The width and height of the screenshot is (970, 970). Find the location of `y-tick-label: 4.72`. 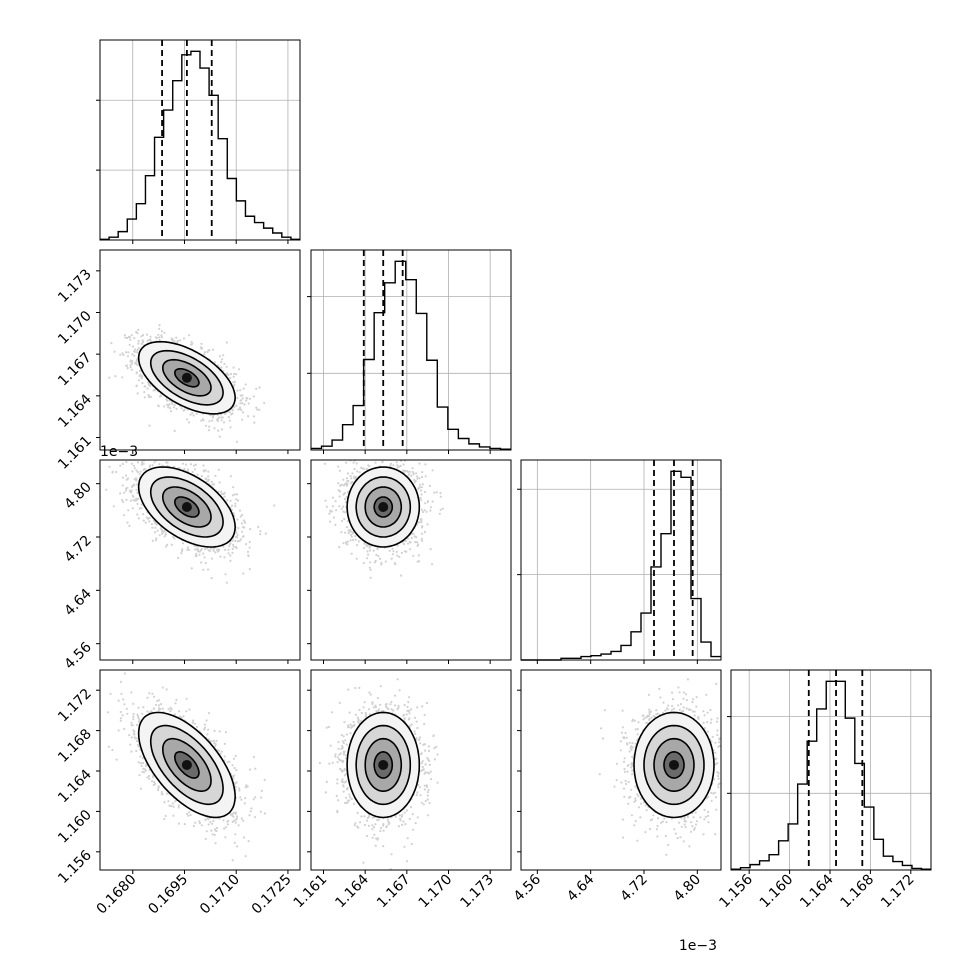

y-tick-label: 4.72 is located at coordinates (77, 549).